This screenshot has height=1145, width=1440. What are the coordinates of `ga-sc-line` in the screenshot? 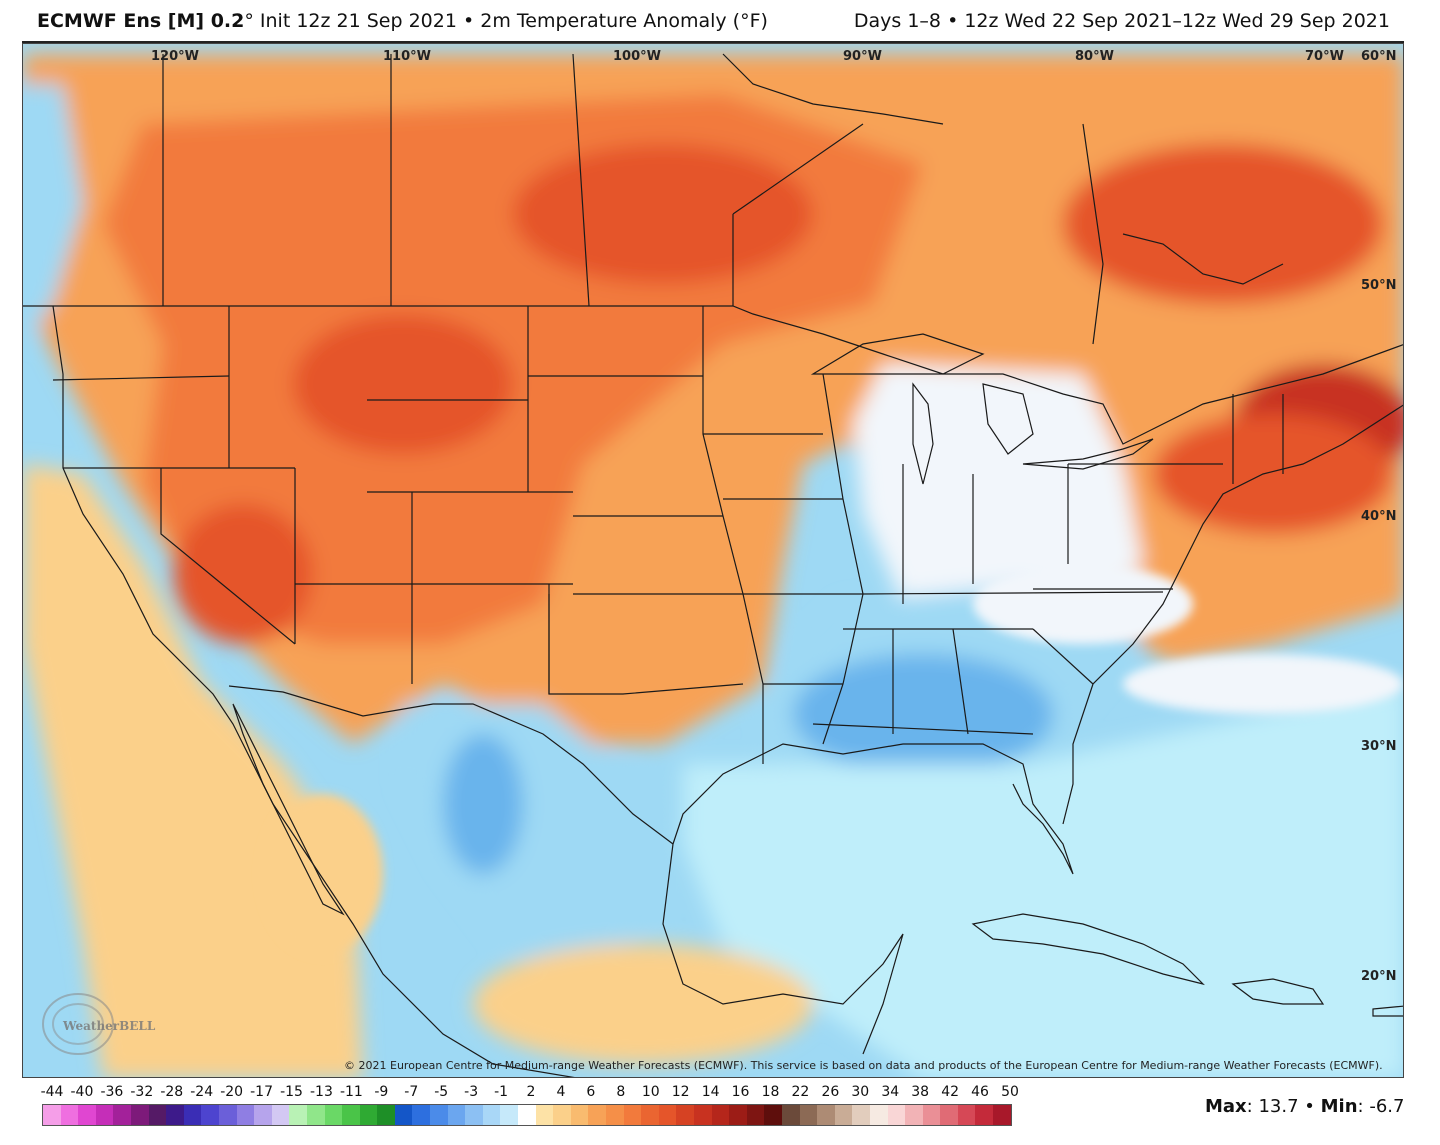 It's located at (1063, 656).